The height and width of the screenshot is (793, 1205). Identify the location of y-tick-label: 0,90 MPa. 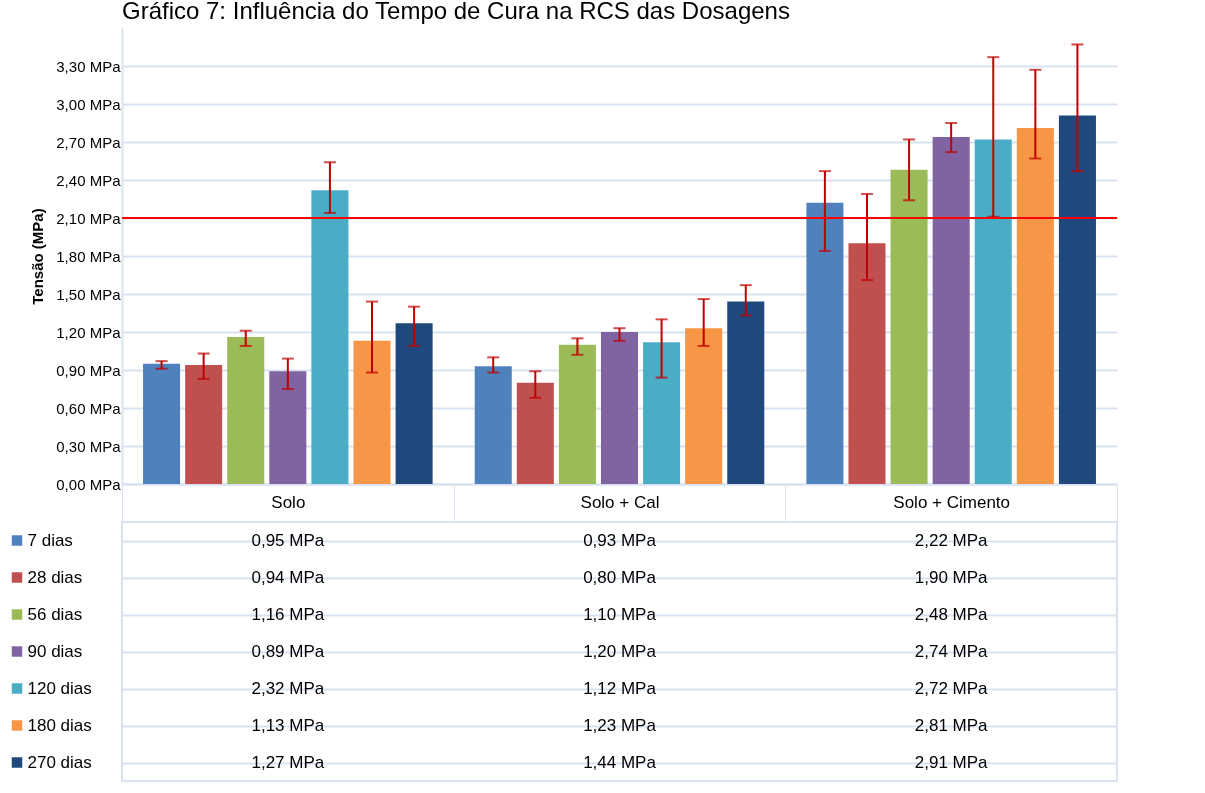
(89, 370).